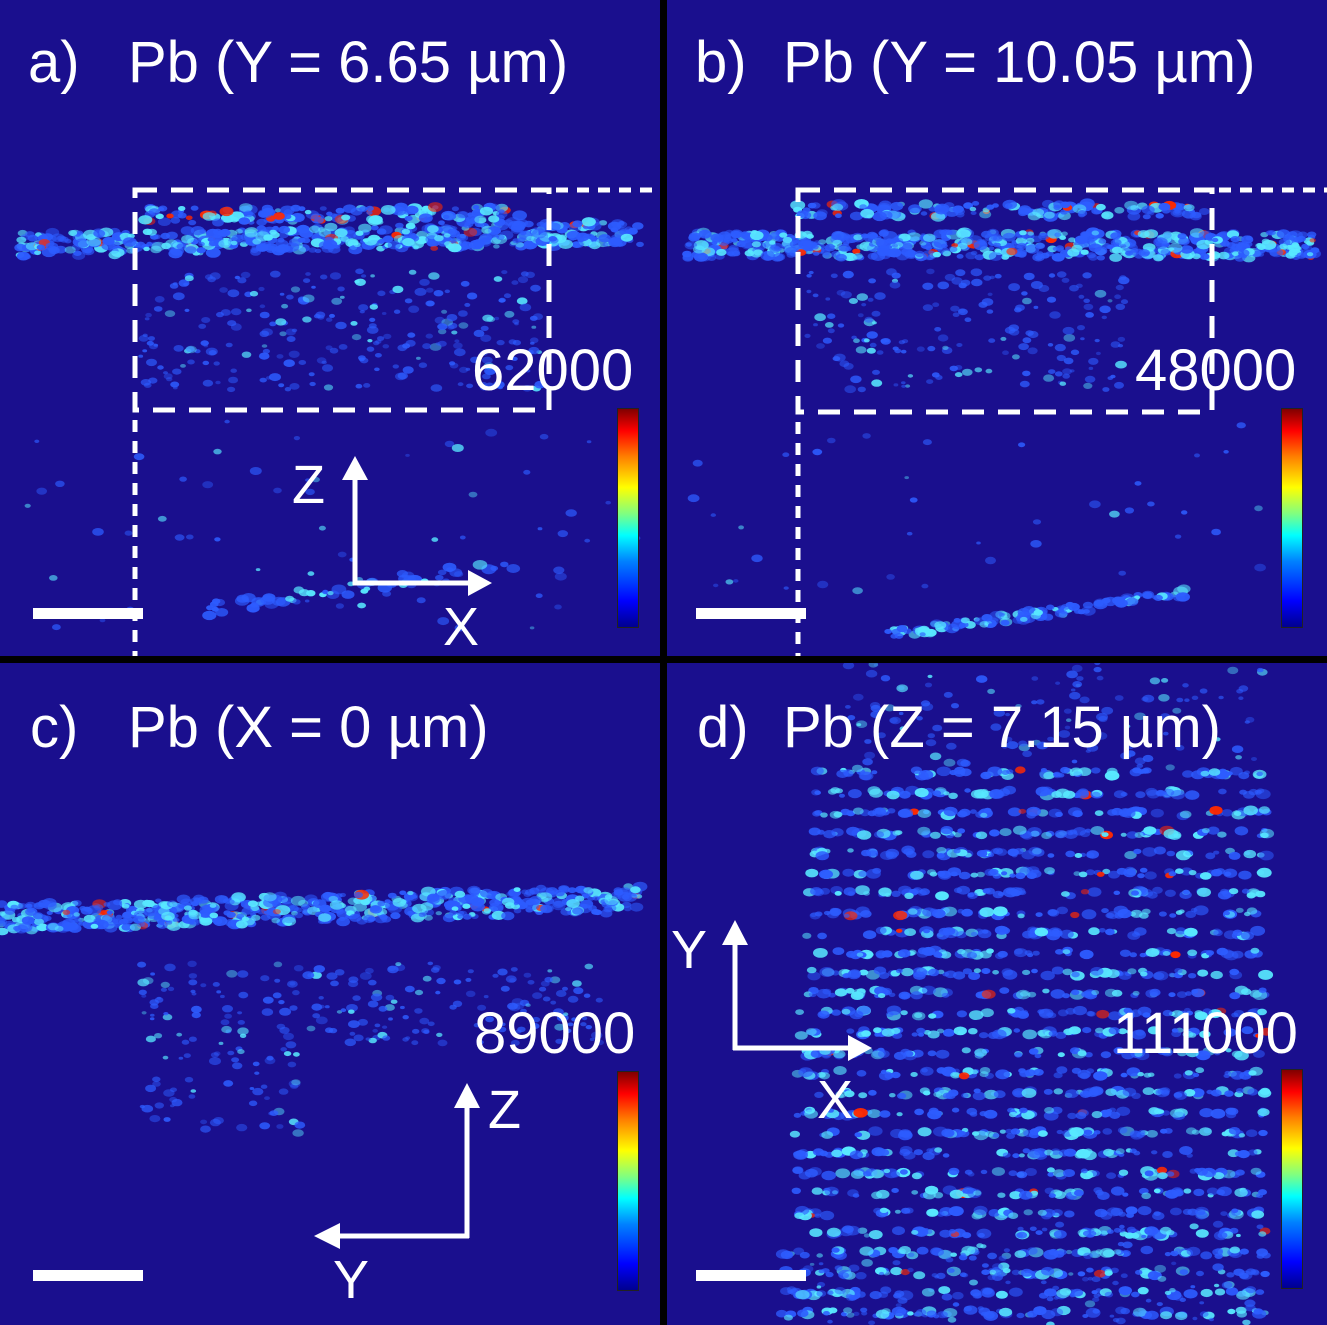 The width and height of the screenshot is (1327, 1325). I want to click on panel-a-letter: a), so click(54, 62).